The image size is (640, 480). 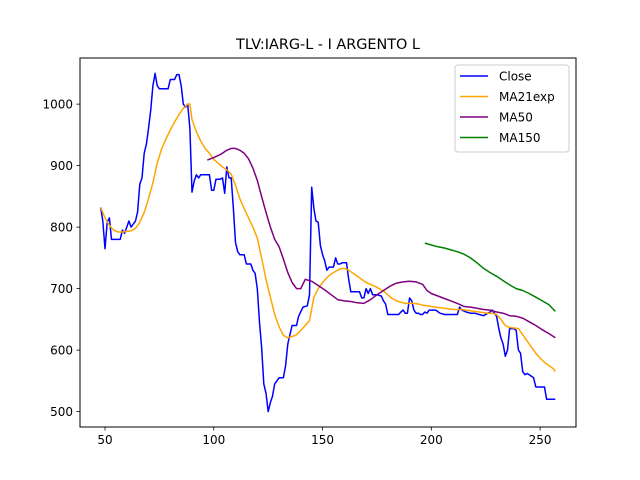 What do you see at coordinates (61, 227) in the screenshot?
I see `y-tick-label: 800` at bounding box center [61, 227].